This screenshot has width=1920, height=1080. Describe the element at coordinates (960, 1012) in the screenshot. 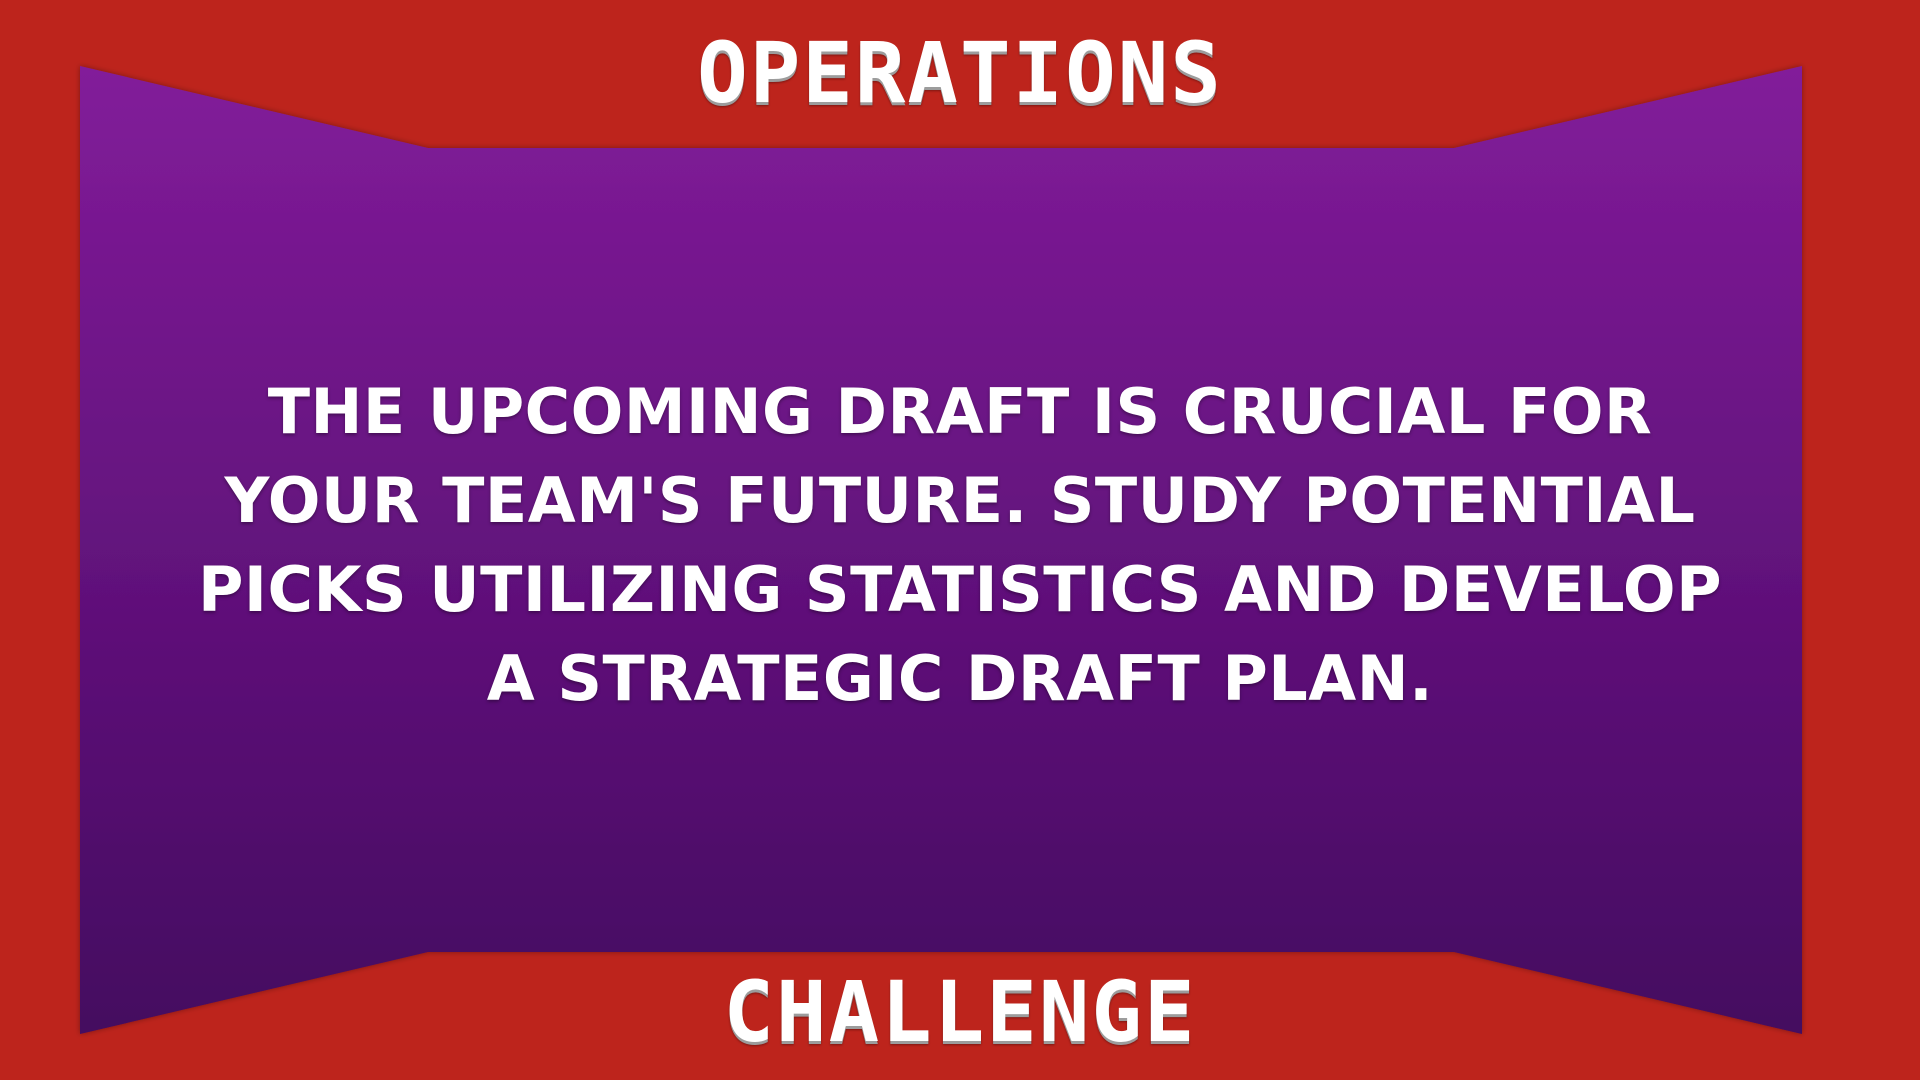

I see `footer-title: CHALLENGE` at that location.